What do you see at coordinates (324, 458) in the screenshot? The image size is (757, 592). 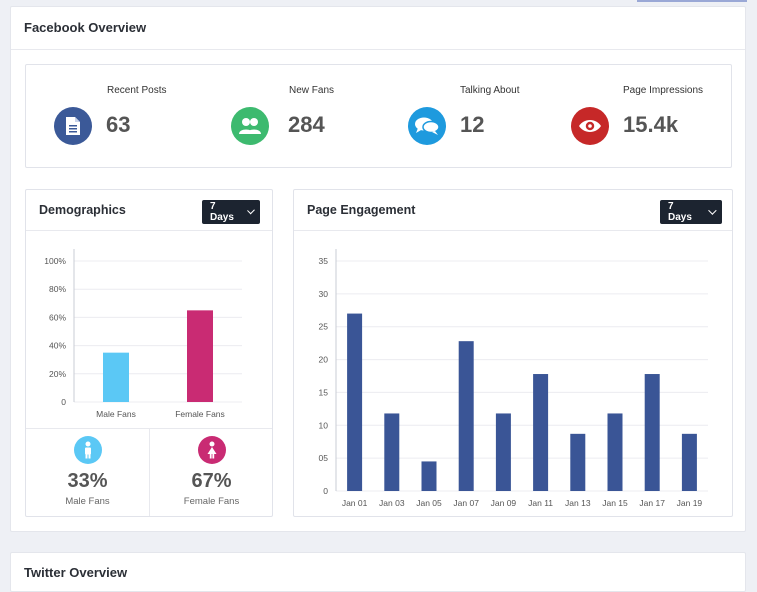 I see `y-tick-label: 05` at bounding box center [324, 458].